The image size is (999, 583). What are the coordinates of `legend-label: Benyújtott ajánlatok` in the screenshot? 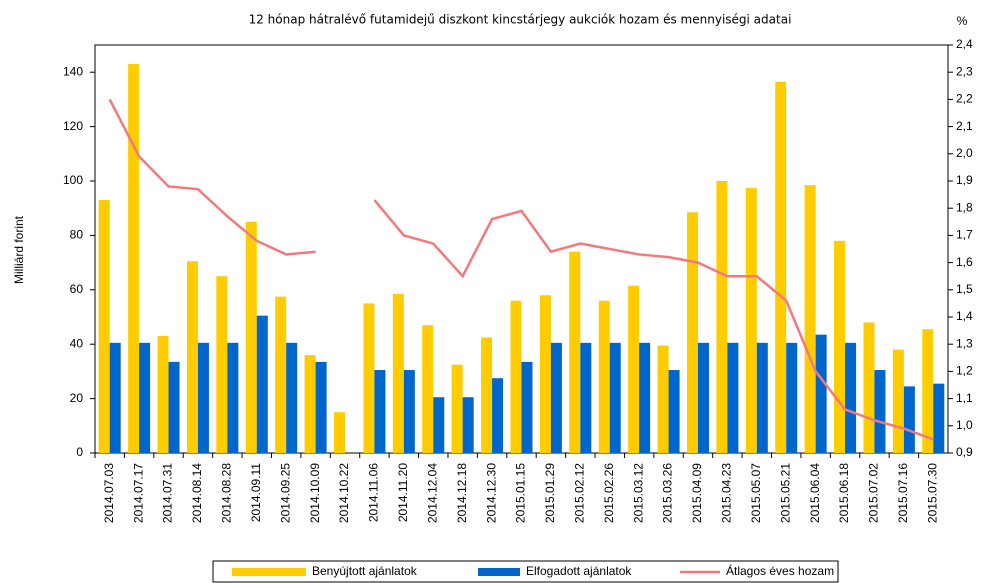 It's located at (365, 571).